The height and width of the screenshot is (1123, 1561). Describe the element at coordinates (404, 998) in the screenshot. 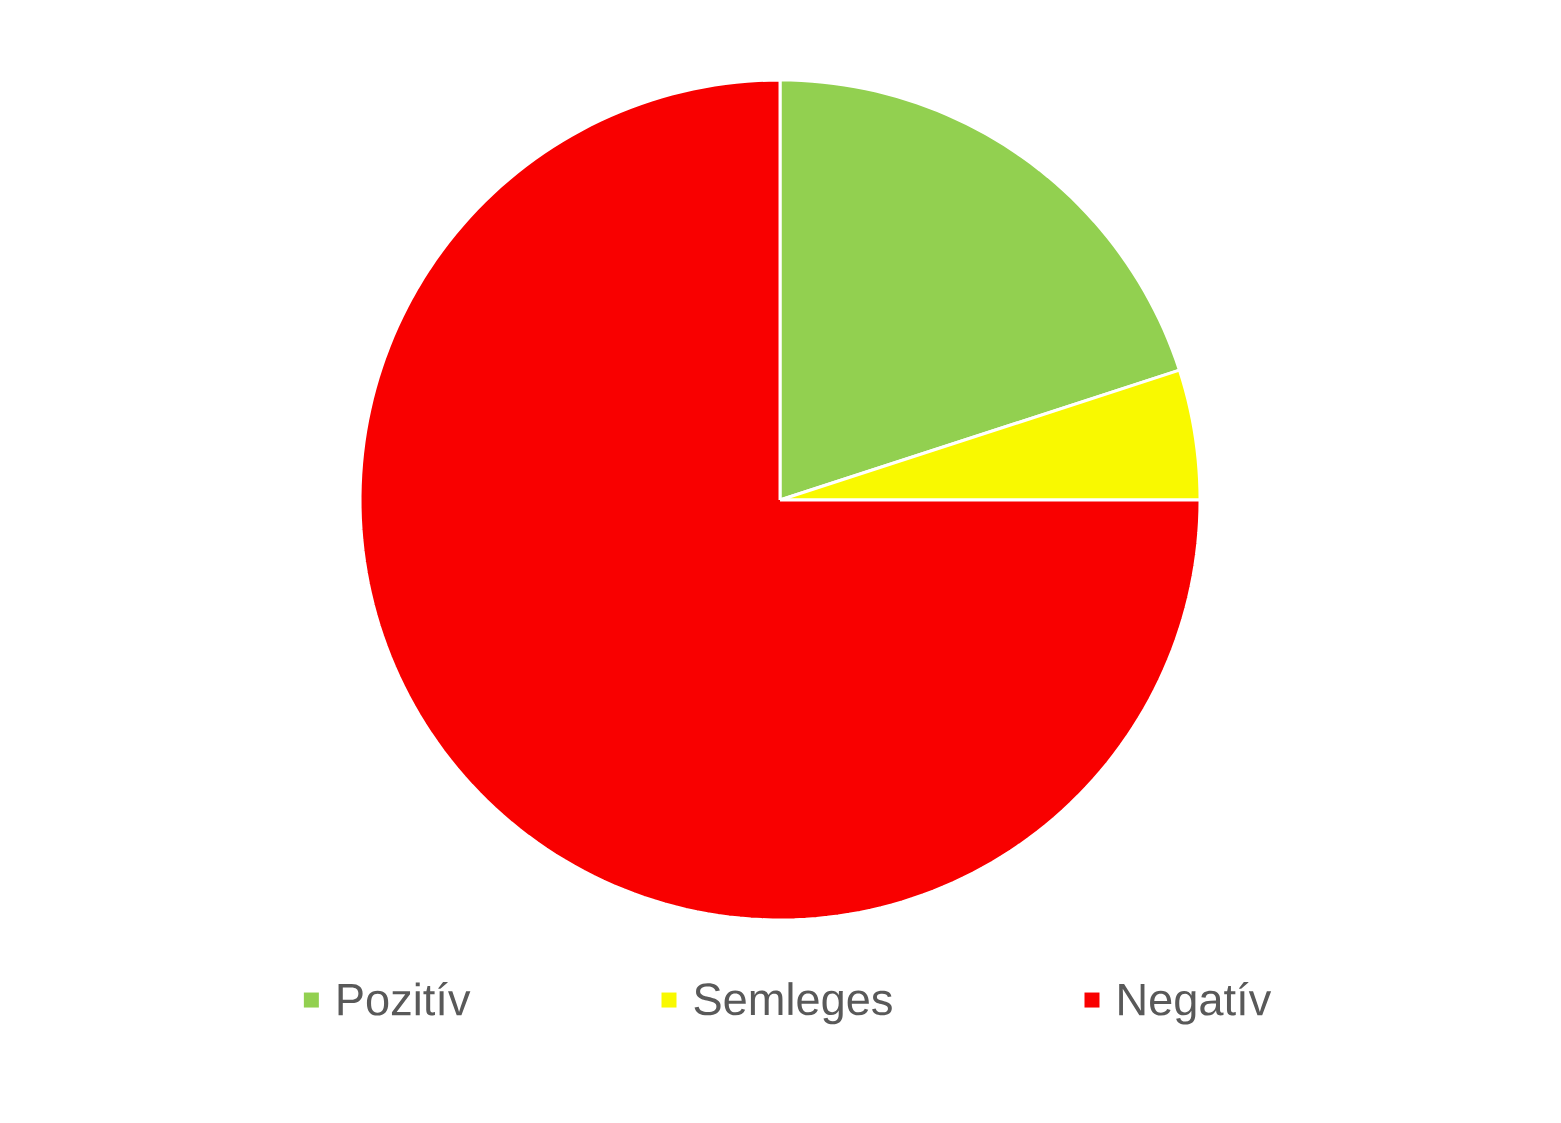

I see `legend-label: Pozitív` at that location.